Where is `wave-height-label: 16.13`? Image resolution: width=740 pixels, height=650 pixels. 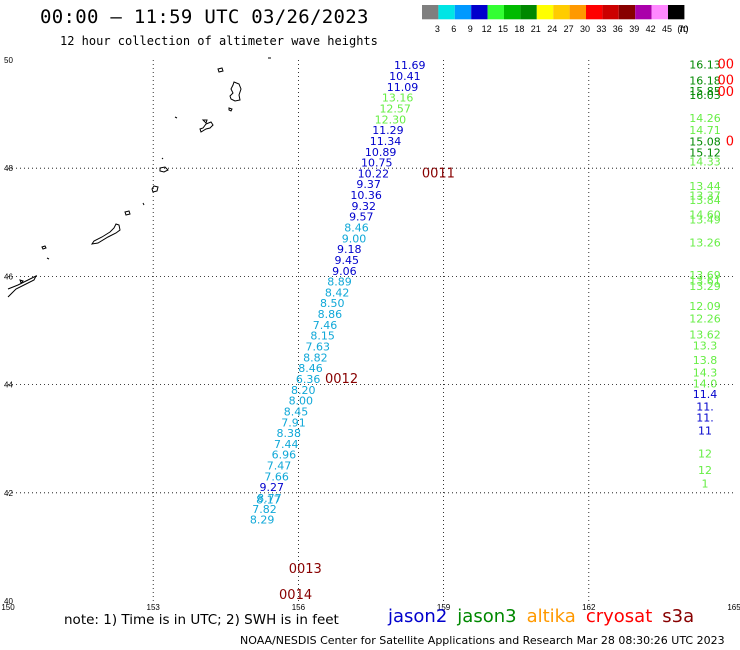 wave-height-label: 16.13 is located at coordinates (705, 65).